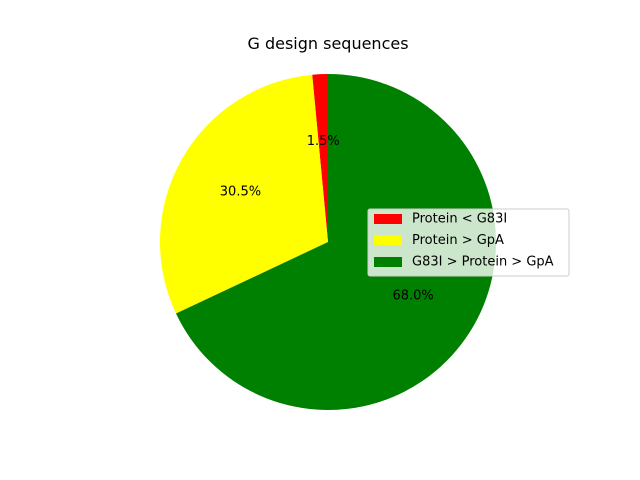  I want to click on legend-frame, so click(468, 242).